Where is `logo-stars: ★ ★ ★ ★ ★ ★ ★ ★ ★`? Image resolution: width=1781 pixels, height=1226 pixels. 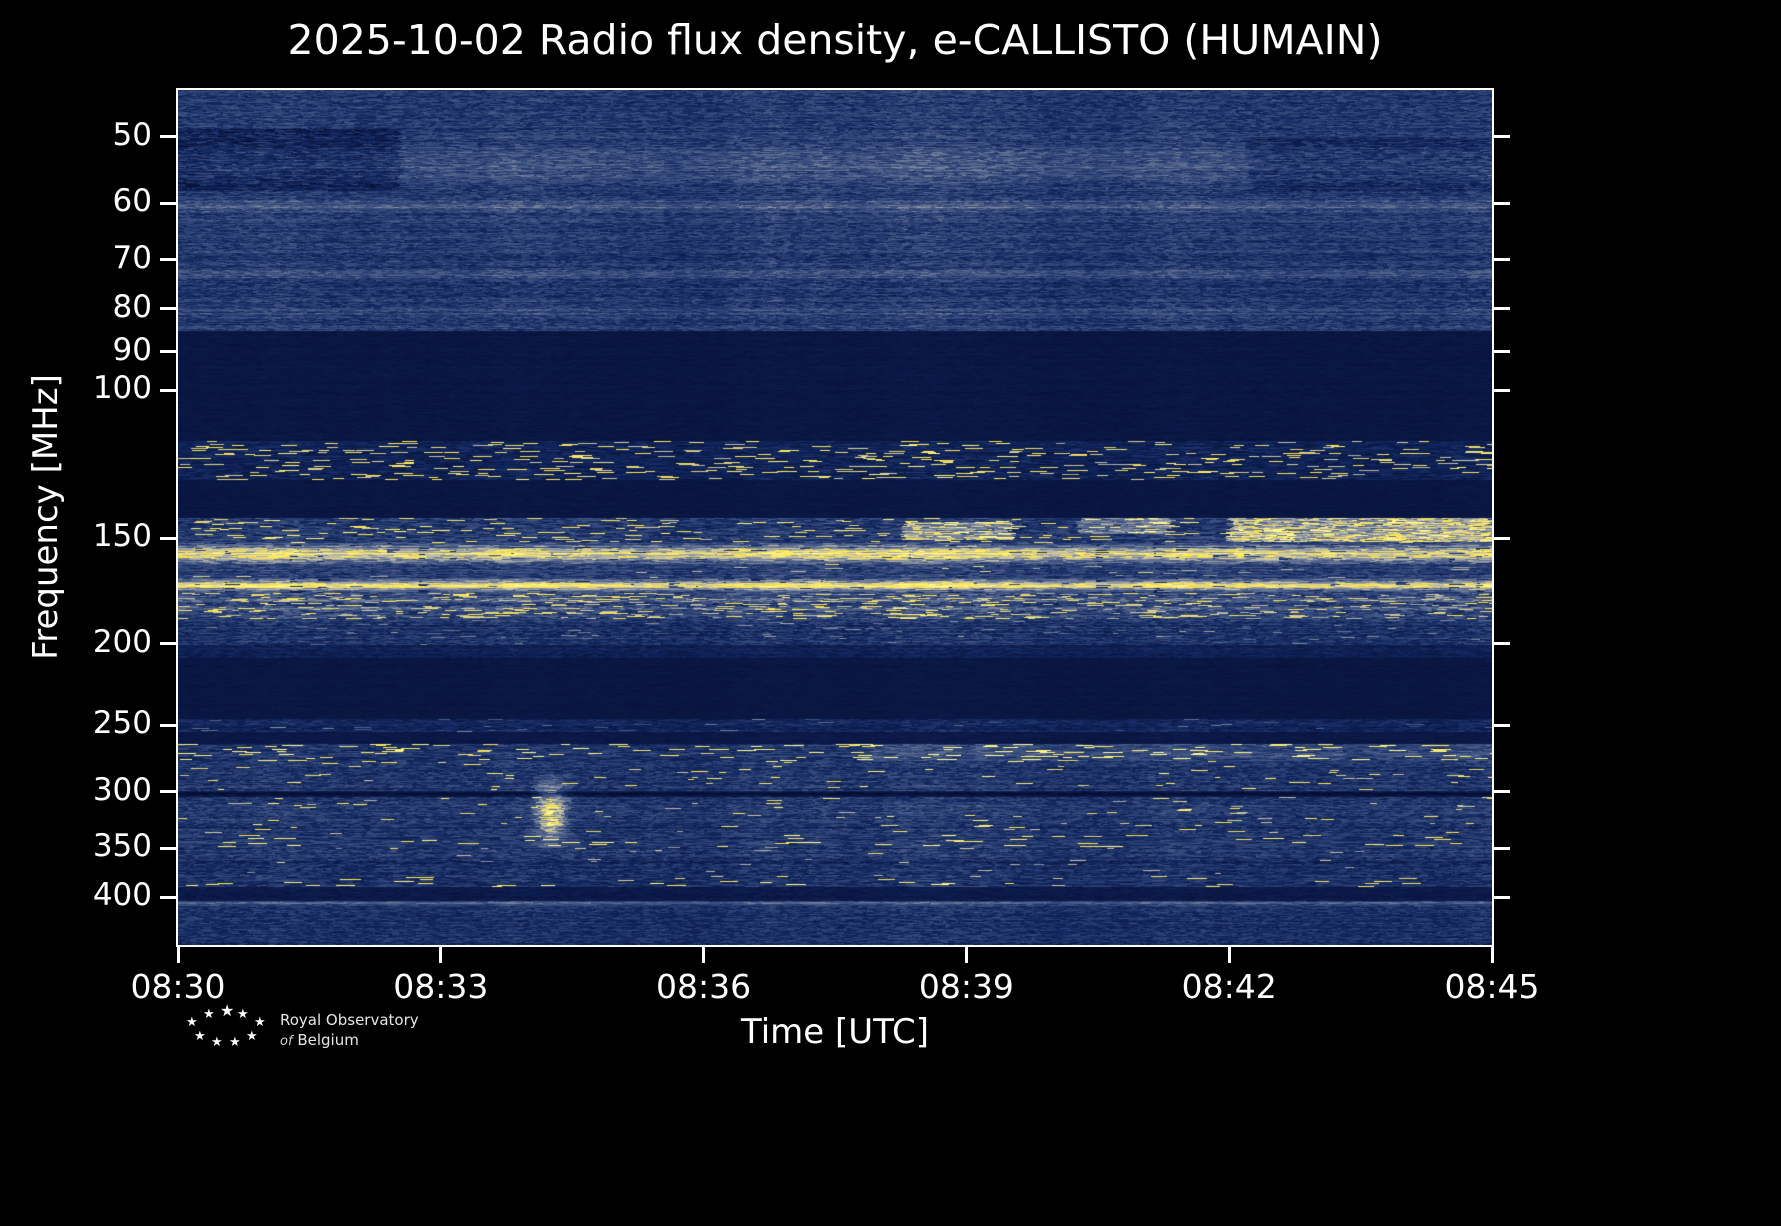
logo-stars: ★ ★ ★ ★ ★ ★ ★ ★ ★ is located at coordinates (231, 1028).